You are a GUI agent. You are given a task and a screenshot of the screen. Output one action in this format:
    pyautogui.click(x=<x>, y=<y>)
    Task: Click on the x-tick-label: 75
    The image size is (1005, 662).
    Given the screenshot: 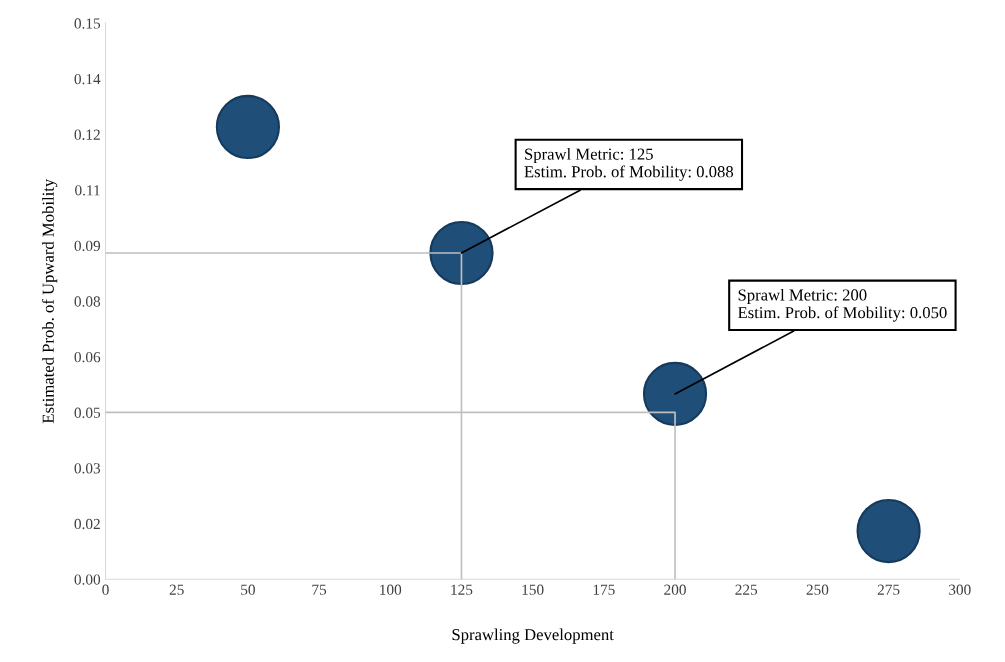 What is the action you would take?
    pyautogui.click(x=319, y=589)
    